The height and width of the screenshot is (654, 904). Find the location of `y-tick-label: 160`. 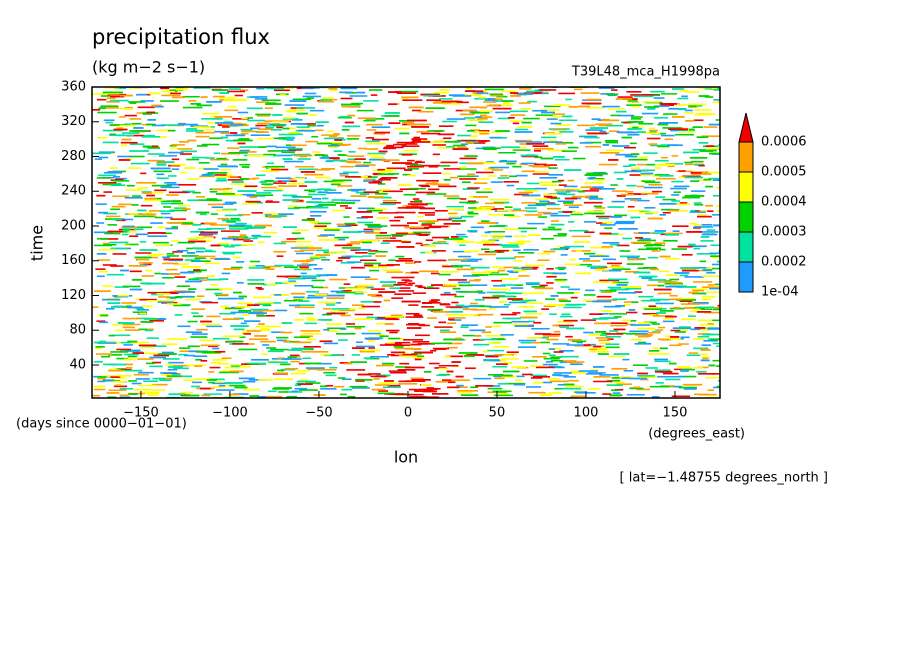

y-tick-label: 160 is located at coordinates (73, 260).